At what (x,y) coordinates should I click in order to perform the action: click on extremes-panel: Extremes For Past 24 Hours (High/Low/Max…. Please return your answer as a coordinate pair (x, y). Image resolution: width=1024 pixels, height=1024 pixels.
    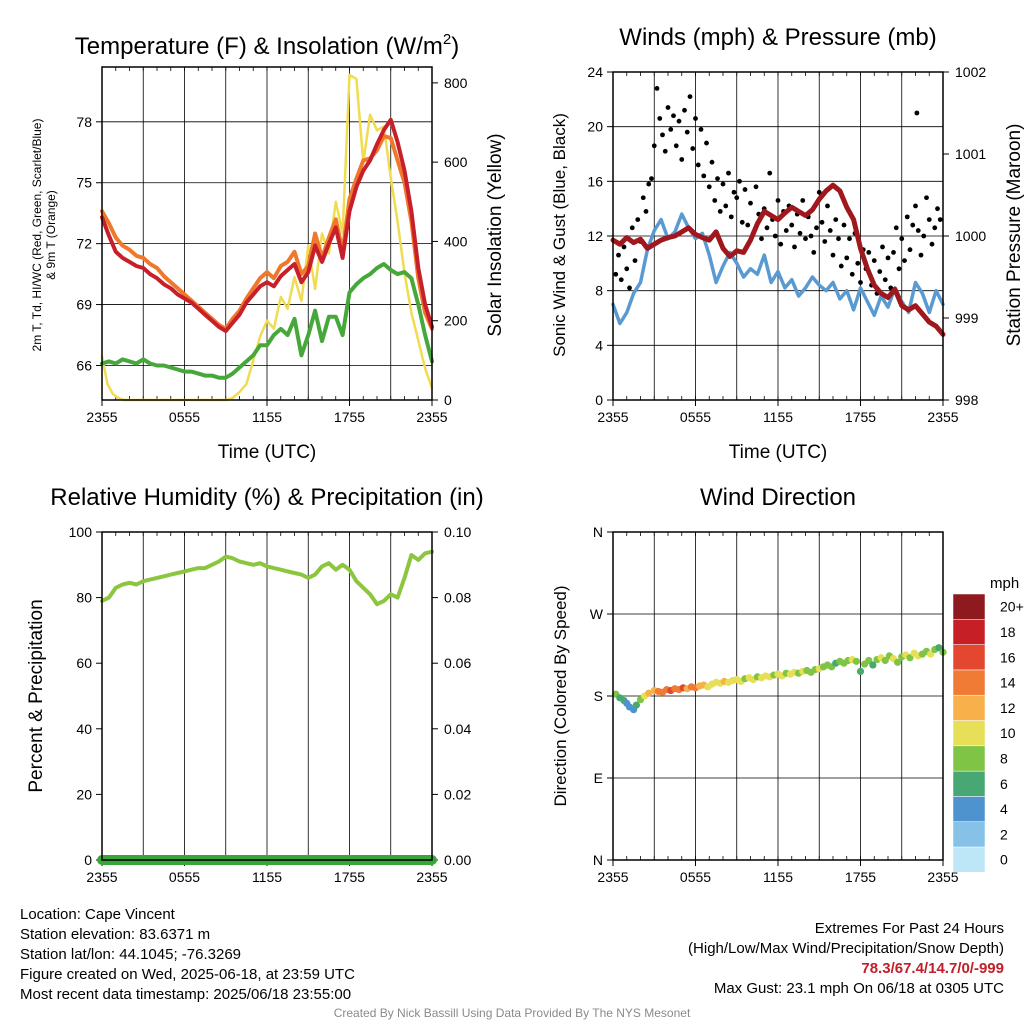
    Looking at the image, I should click on (846, 959).